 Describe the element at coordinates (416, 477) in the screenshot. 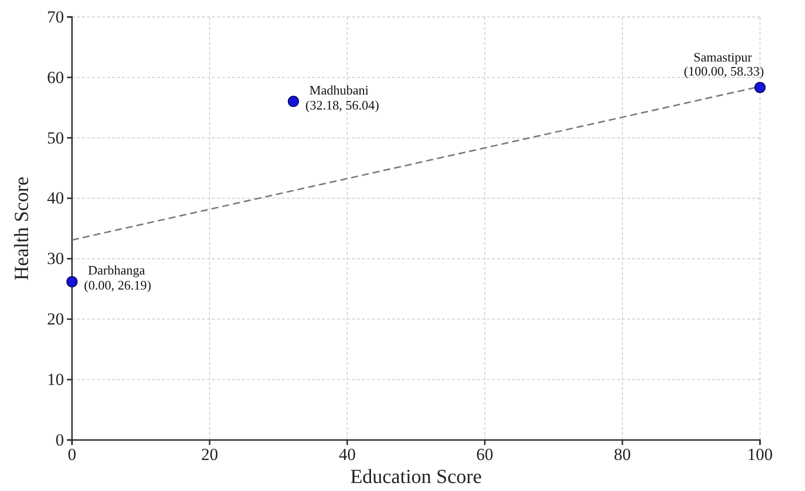

I see `x-axis-title: Education Score` at that location.